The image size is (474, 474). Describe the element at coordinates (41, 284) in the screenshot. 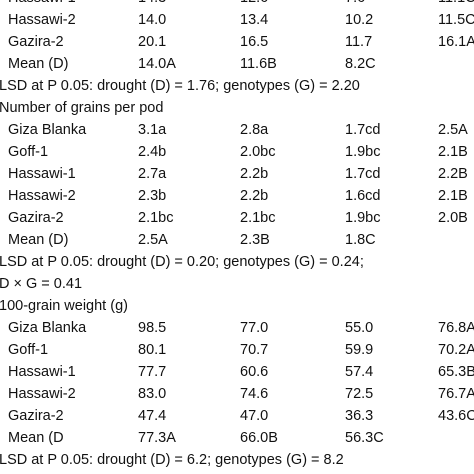

I see `table-note: D × G = 0.41` at that location.